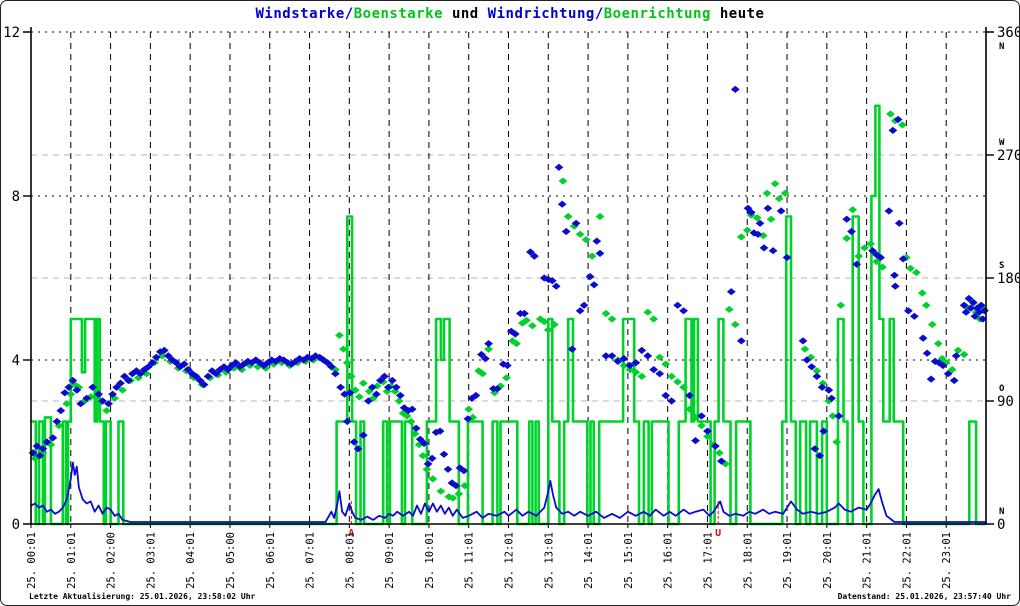  Describe the element at coordinates (737, 14) in the screenshot. I see `title-part: heute` at that location.